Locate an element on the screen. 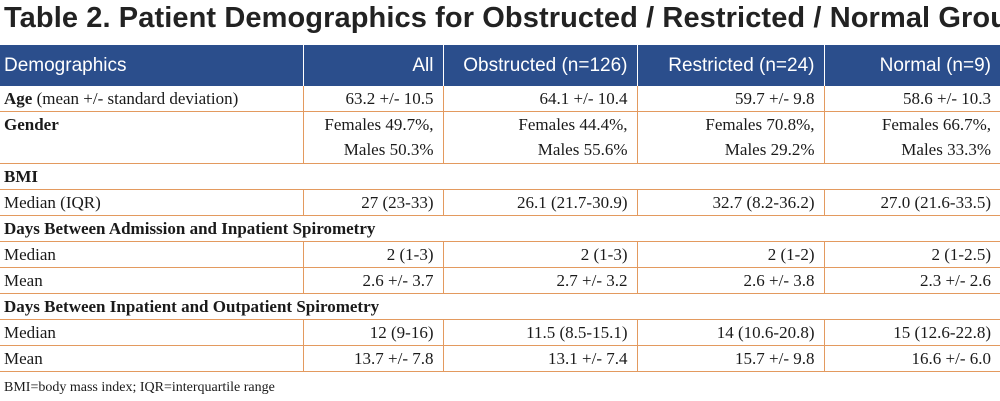 The height and width of the screenshot is (401, 1000). age-restricted: 59.7 +/- 9.8 is located at coordinates (731, 99).